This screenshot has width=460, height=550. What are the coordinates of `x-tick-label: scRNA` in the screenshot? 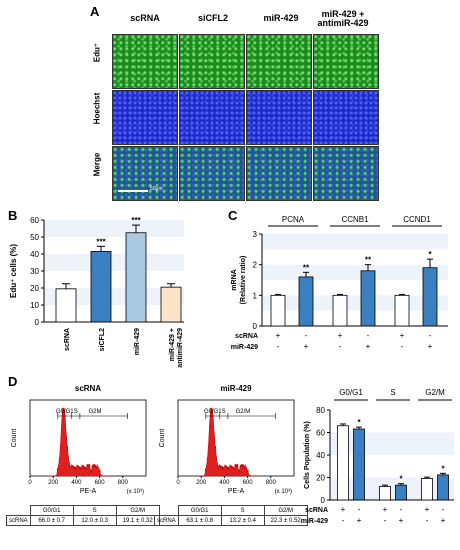 It's located at (67, 339).